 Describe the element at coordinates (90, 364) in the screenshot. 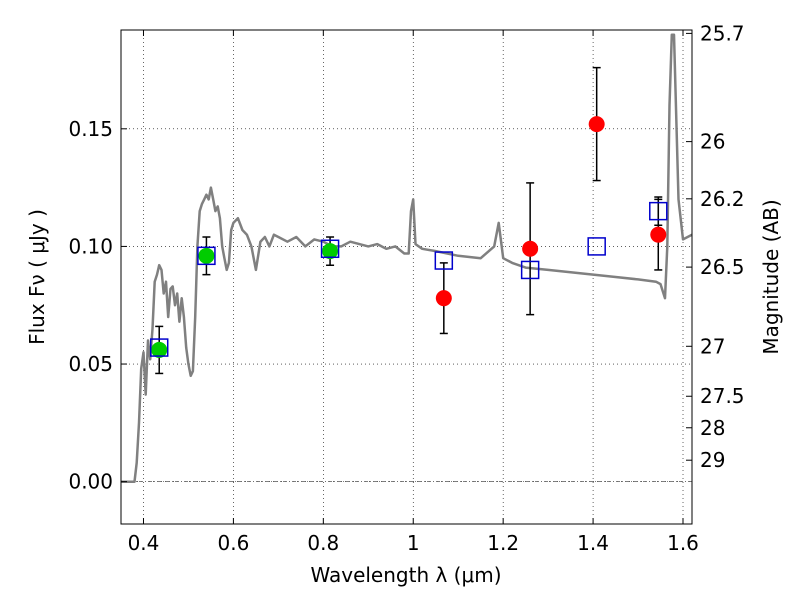

I see `y-tick-label: 0.05` at that location.